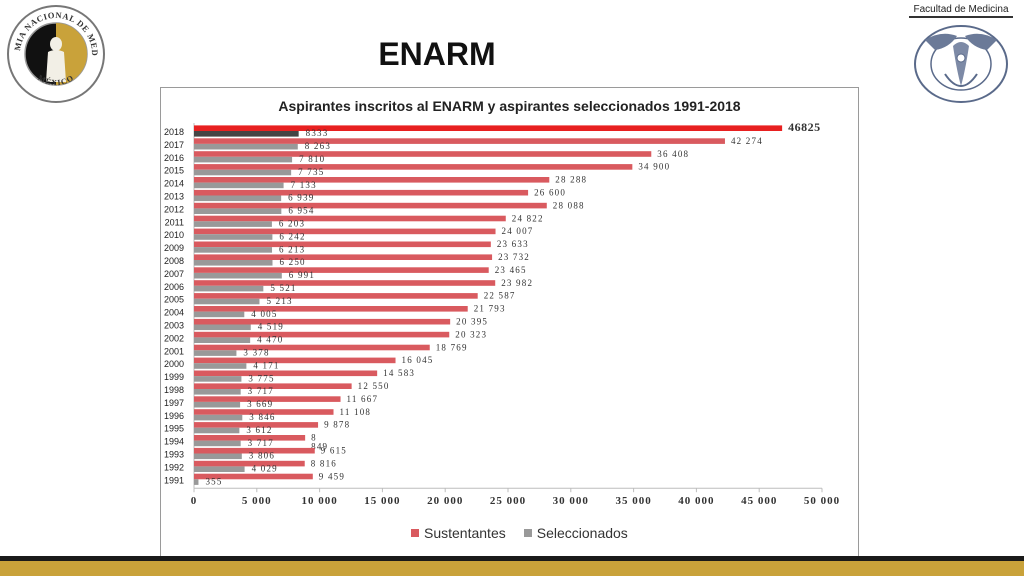  I want to click on y-category-label: 2004, so click(174, 313).